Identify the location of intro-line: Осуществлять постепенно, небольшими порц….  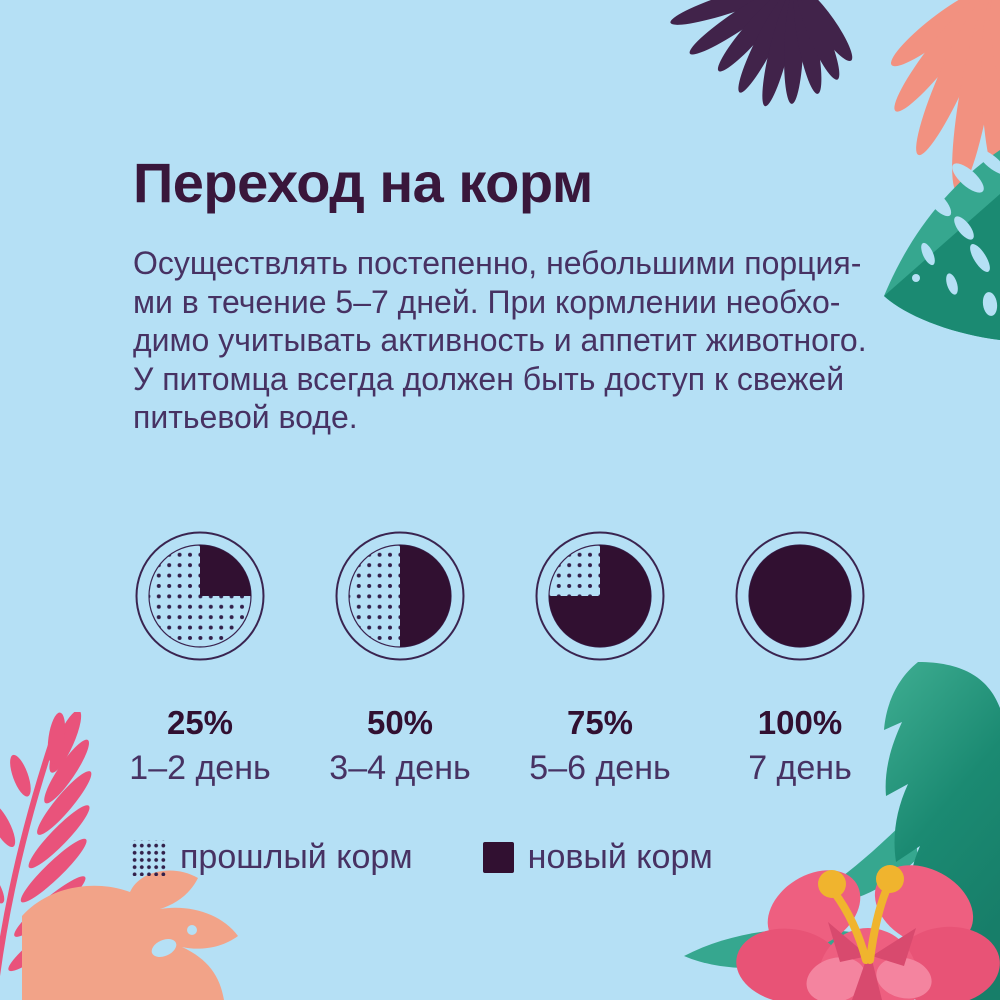
(497, 263).